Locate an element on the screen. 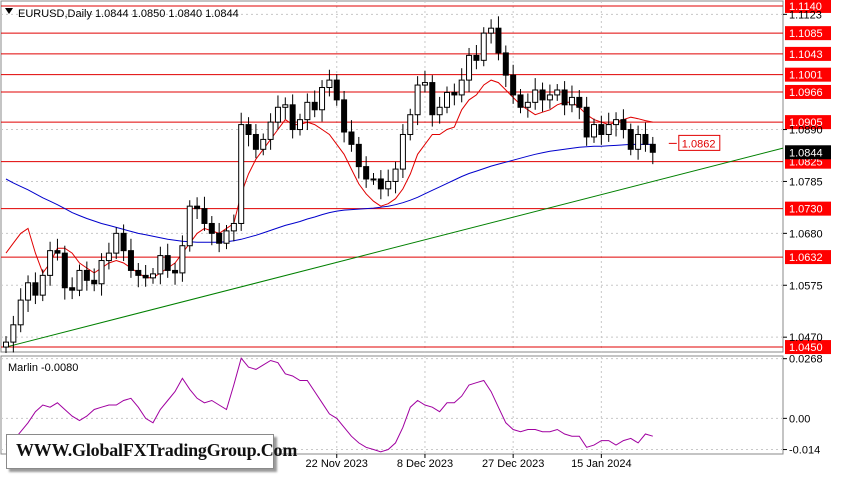 The height and width of the screenshot is (480, 841). level-label: 1.1043 is located at coordinates (806, 55).